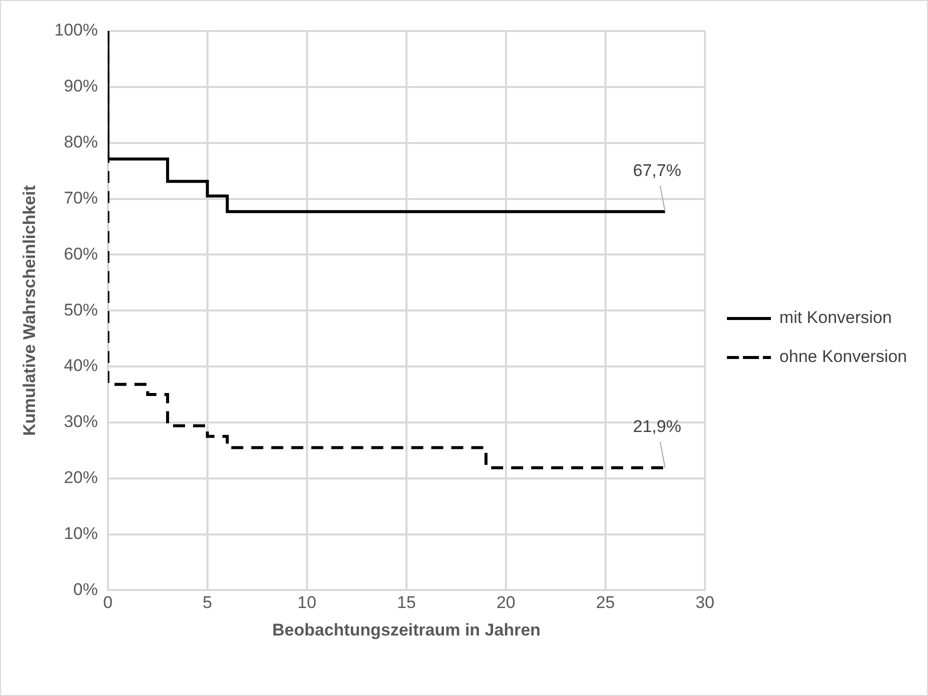 This screenshot has width=928, height=696. Describe the element at coordinates (506, 602) in the screenshot. I see `x-tick-label: 20` at that location.